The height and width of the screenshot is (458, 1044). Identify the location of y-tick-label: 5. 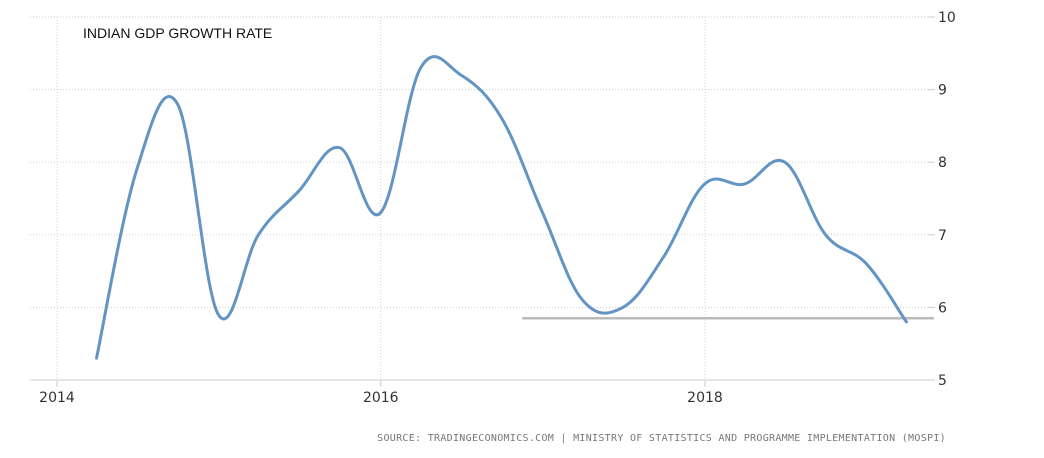
(942, 381).